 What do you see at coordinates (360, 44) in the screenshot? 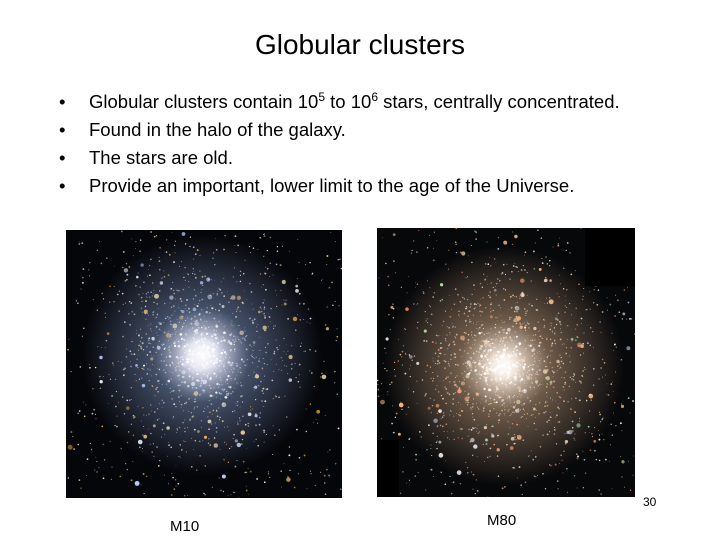
I see `slide-title: Globular clusters` at bounding box center [360, 44].